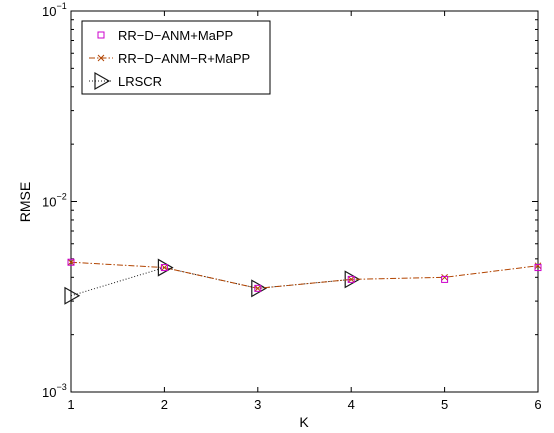  I want to click on x-axis-label: K, so click(304, 422).